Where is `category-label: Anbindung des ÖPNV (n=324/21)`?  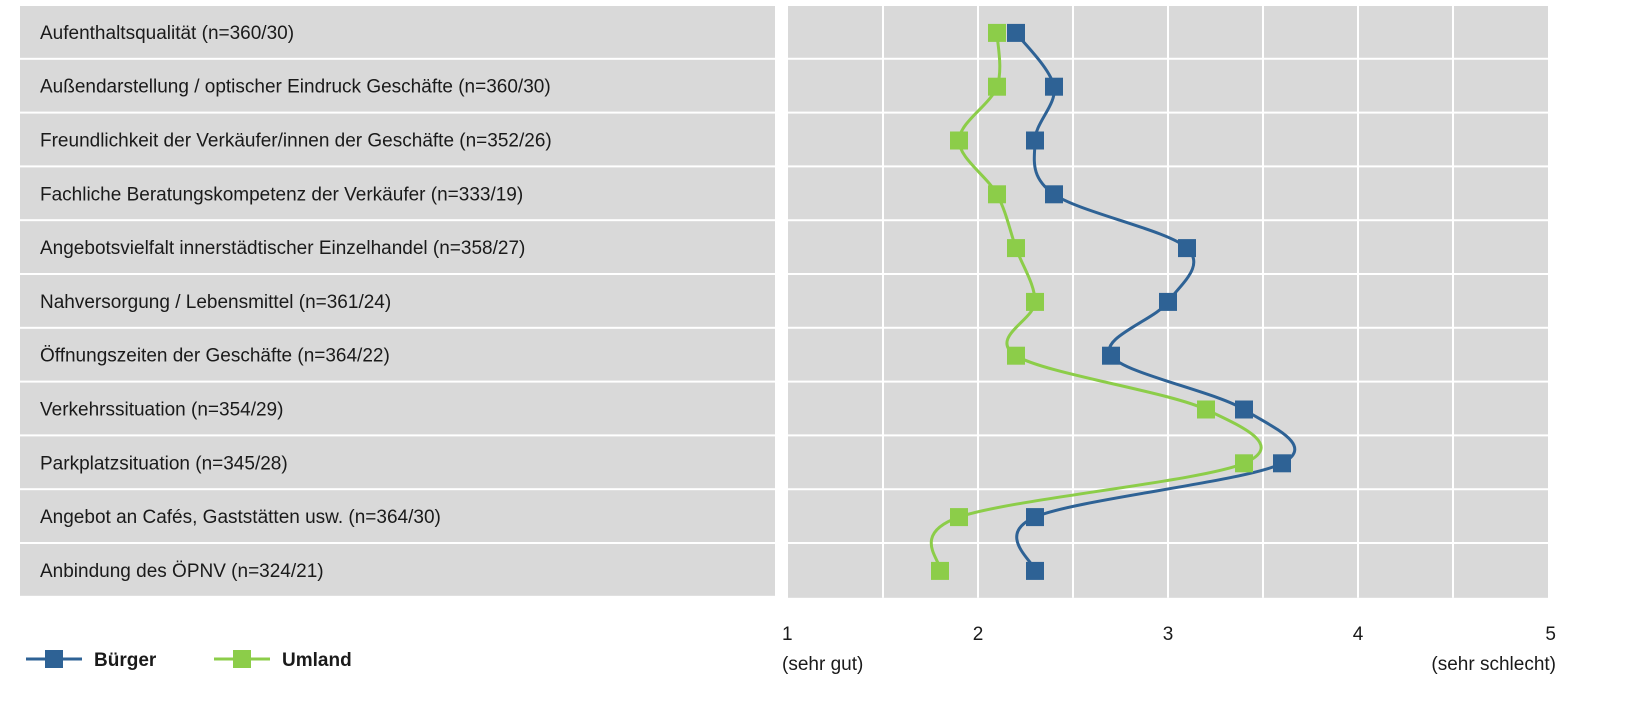
category-label: Anbindung des ÖPNV (n=324/21) is located at coordinates (182, 571).